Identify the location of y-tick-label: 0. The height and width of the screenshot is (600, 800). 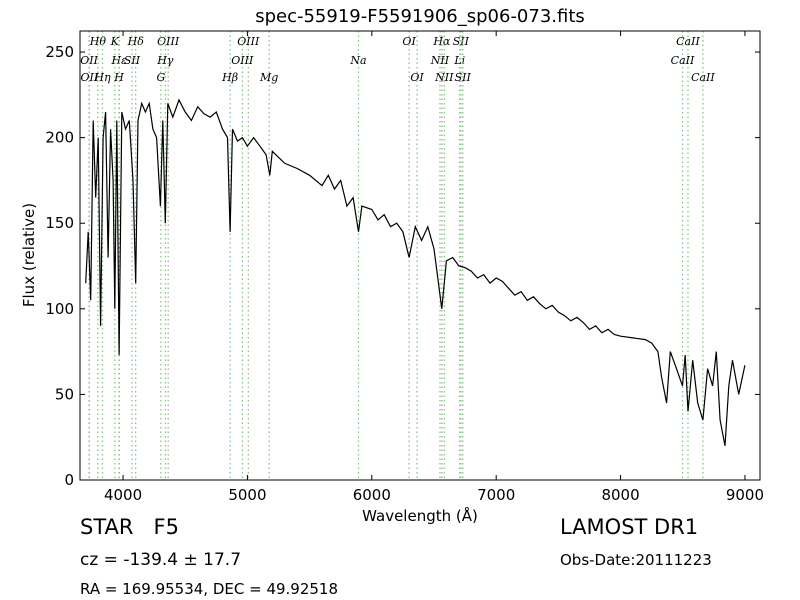
(69, 480).